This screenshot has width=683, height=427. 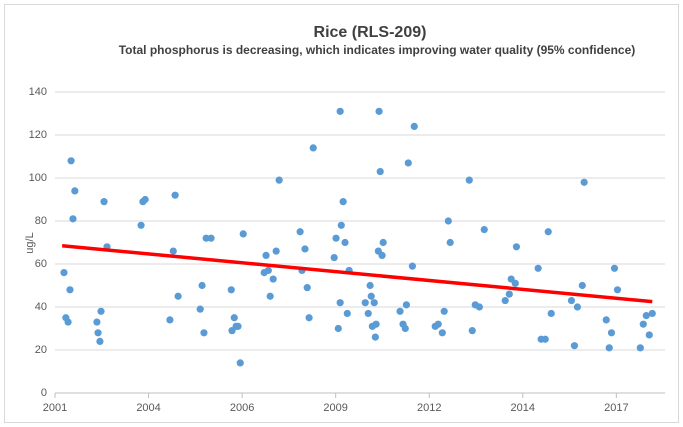 I want to click on x-tick-label: 2014, so click(x=523, y=408).